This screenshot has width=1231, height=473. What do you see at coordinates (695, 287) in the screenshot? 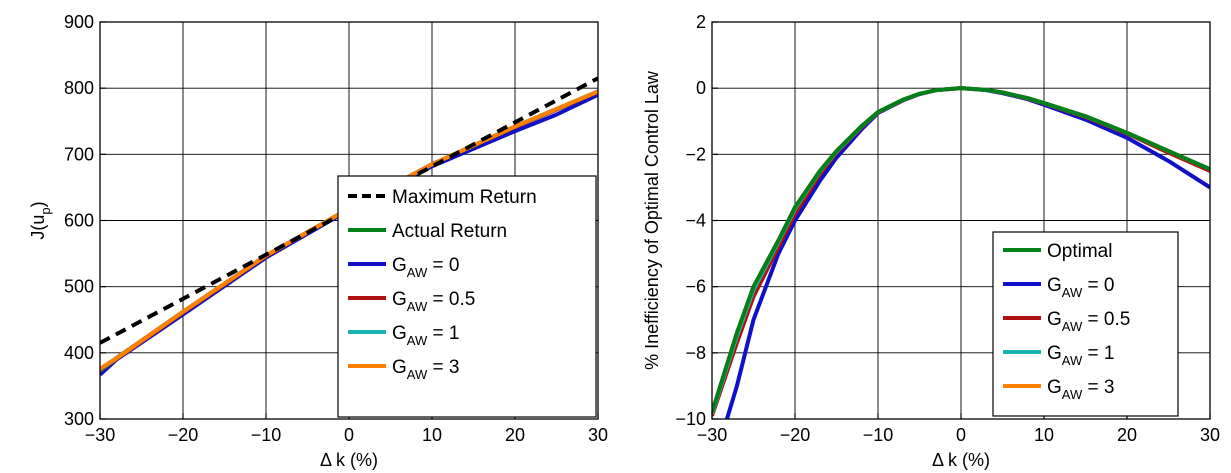
I see `y-tick-label: −6` at bounding box center [695, 287].